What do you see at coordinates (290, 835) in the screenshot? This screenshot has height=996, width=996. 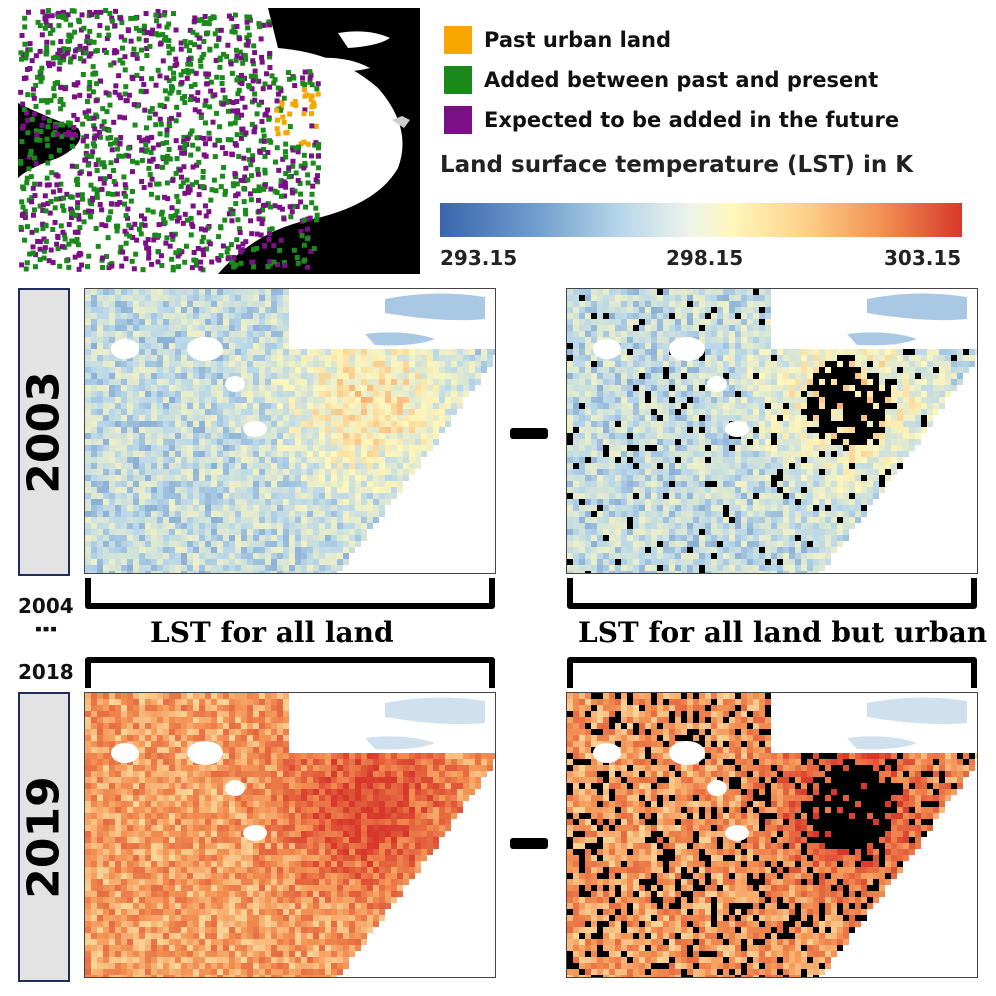 I see `lst-map-2019-all-land` at bounding box center [290, 835].